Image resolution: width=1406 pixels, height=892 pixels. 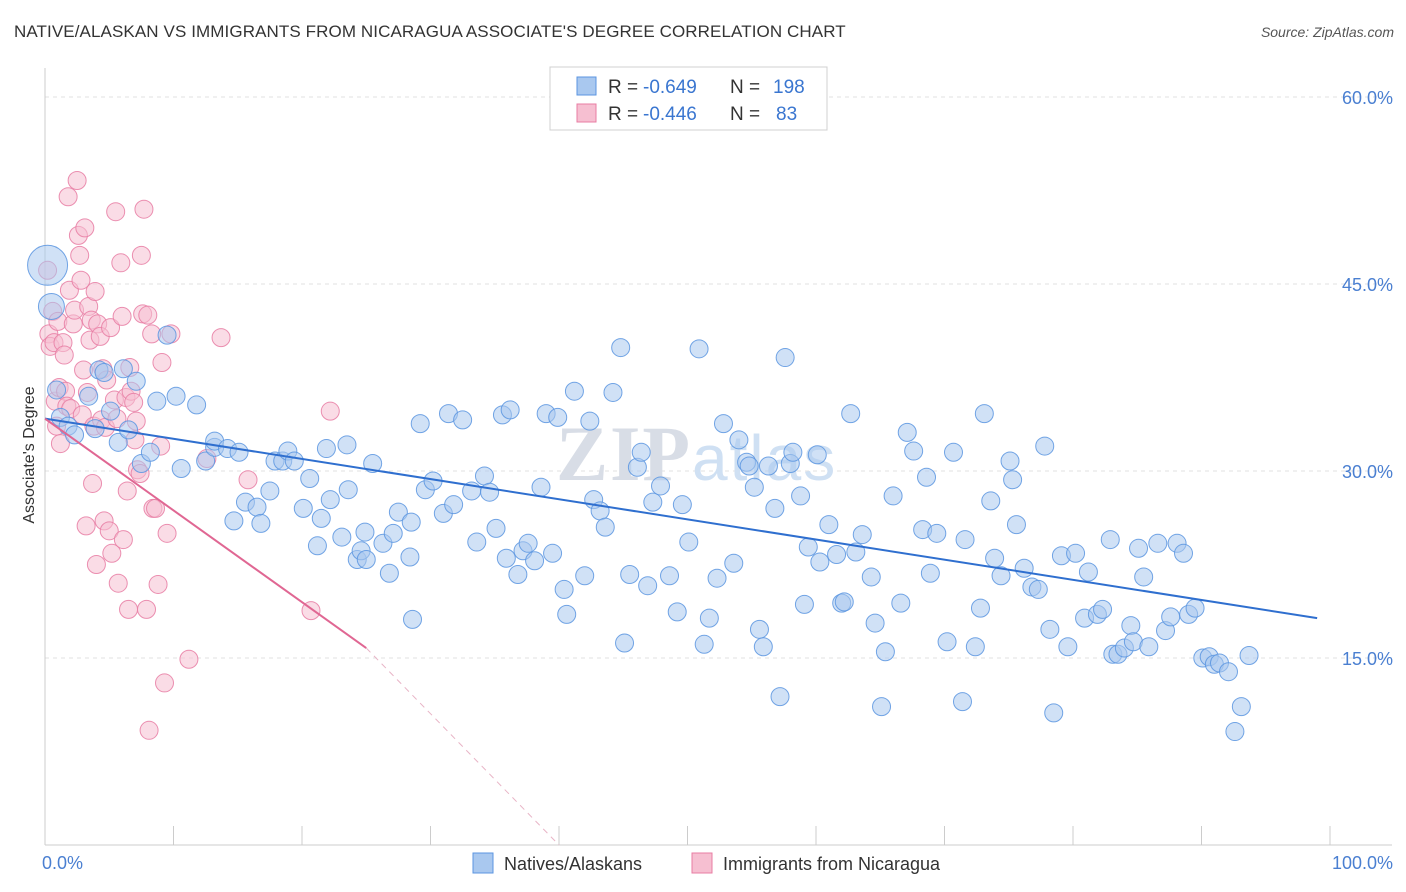 I want to click on x-tick-label: 0.0%, so click(x=62, y=863).